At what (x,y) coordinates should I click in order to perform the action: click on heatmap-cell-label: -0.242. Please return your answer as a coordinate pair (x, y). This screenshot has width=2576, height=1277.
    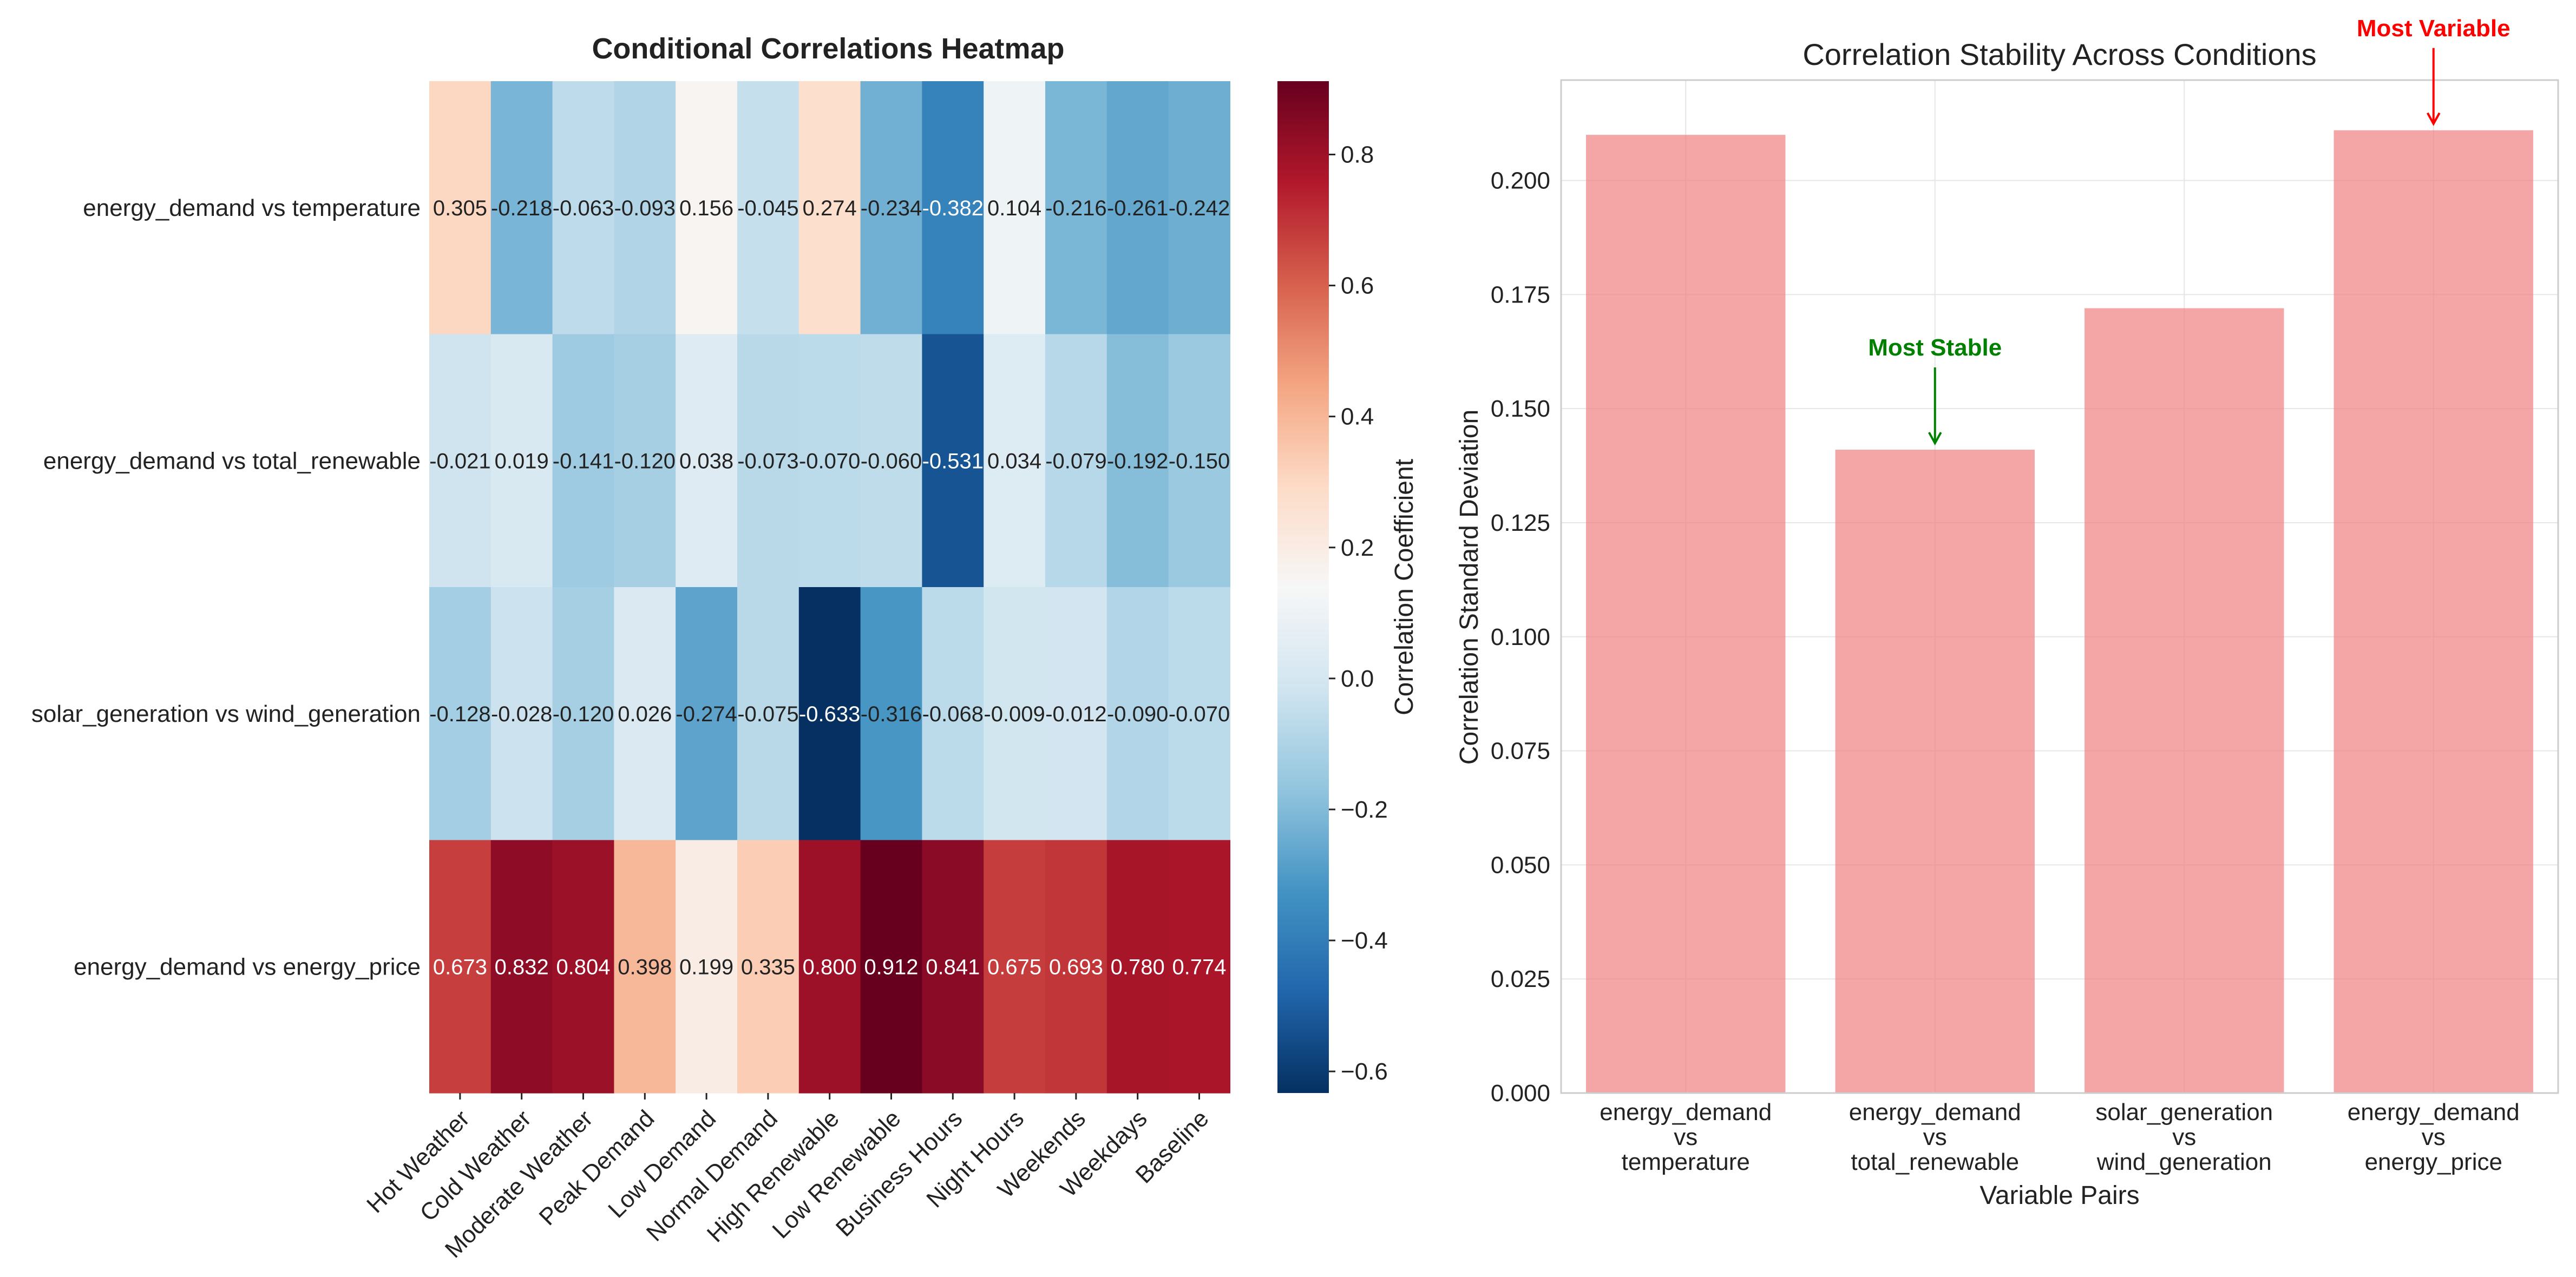
    Looking at the image, I should click on (1200, 208).